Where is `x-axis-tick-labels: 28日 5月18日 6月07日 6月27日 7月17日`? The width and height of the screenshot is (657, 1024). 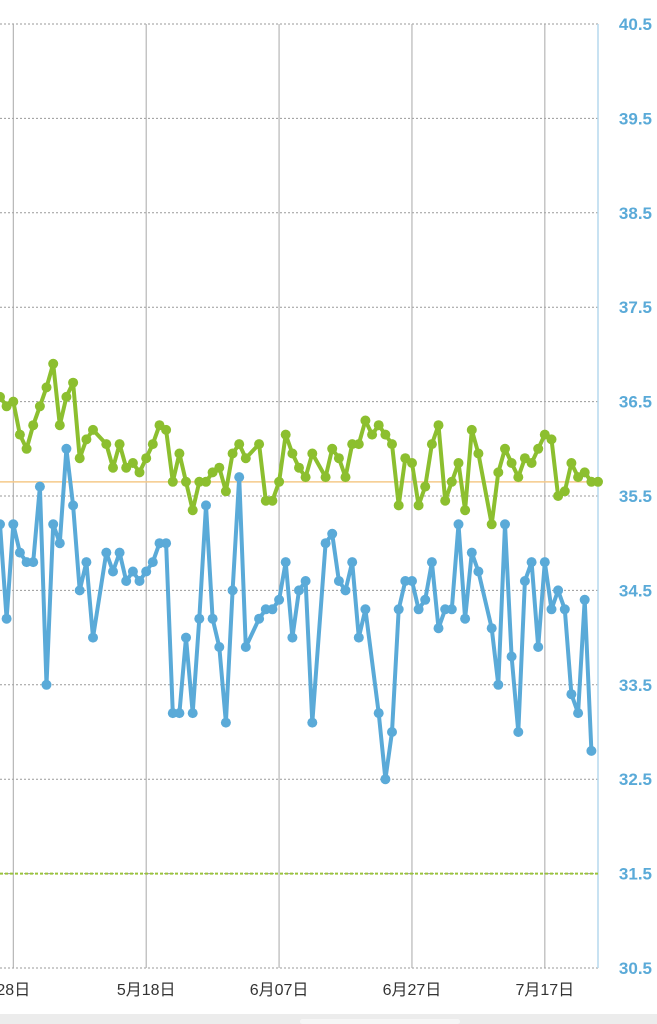 x-axis-tick-labels: 28日 5月18日 6月07日 6月27日 7月17日 is located at coordinates (287, 990).